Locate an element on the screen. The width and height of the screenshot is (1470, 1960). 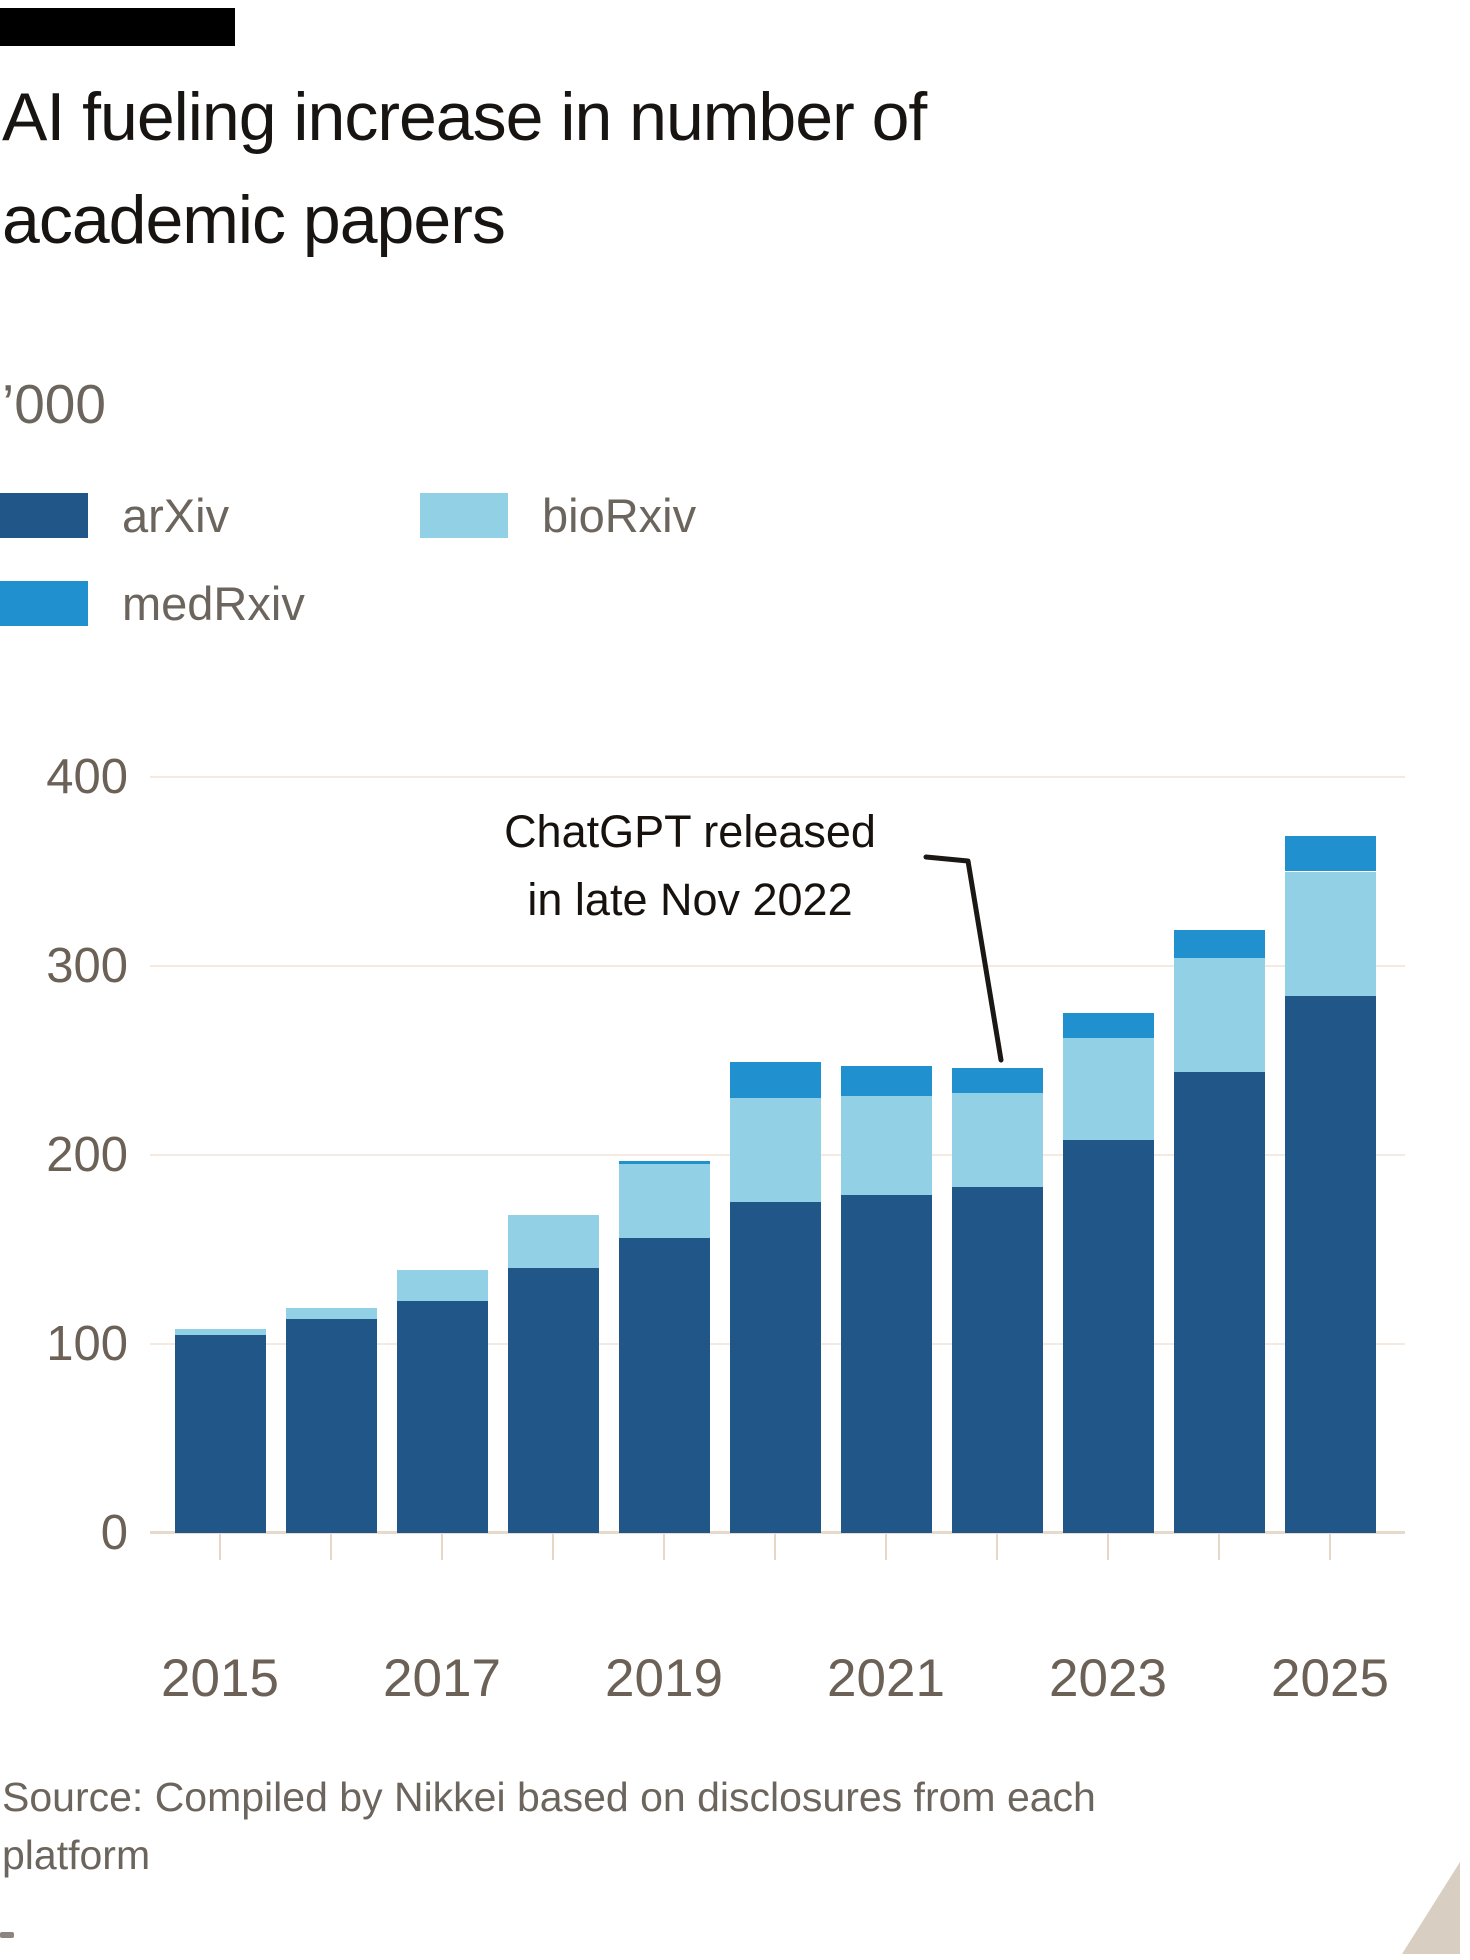
x-axis-tick-2020 is located at coordinates (775, 1547).